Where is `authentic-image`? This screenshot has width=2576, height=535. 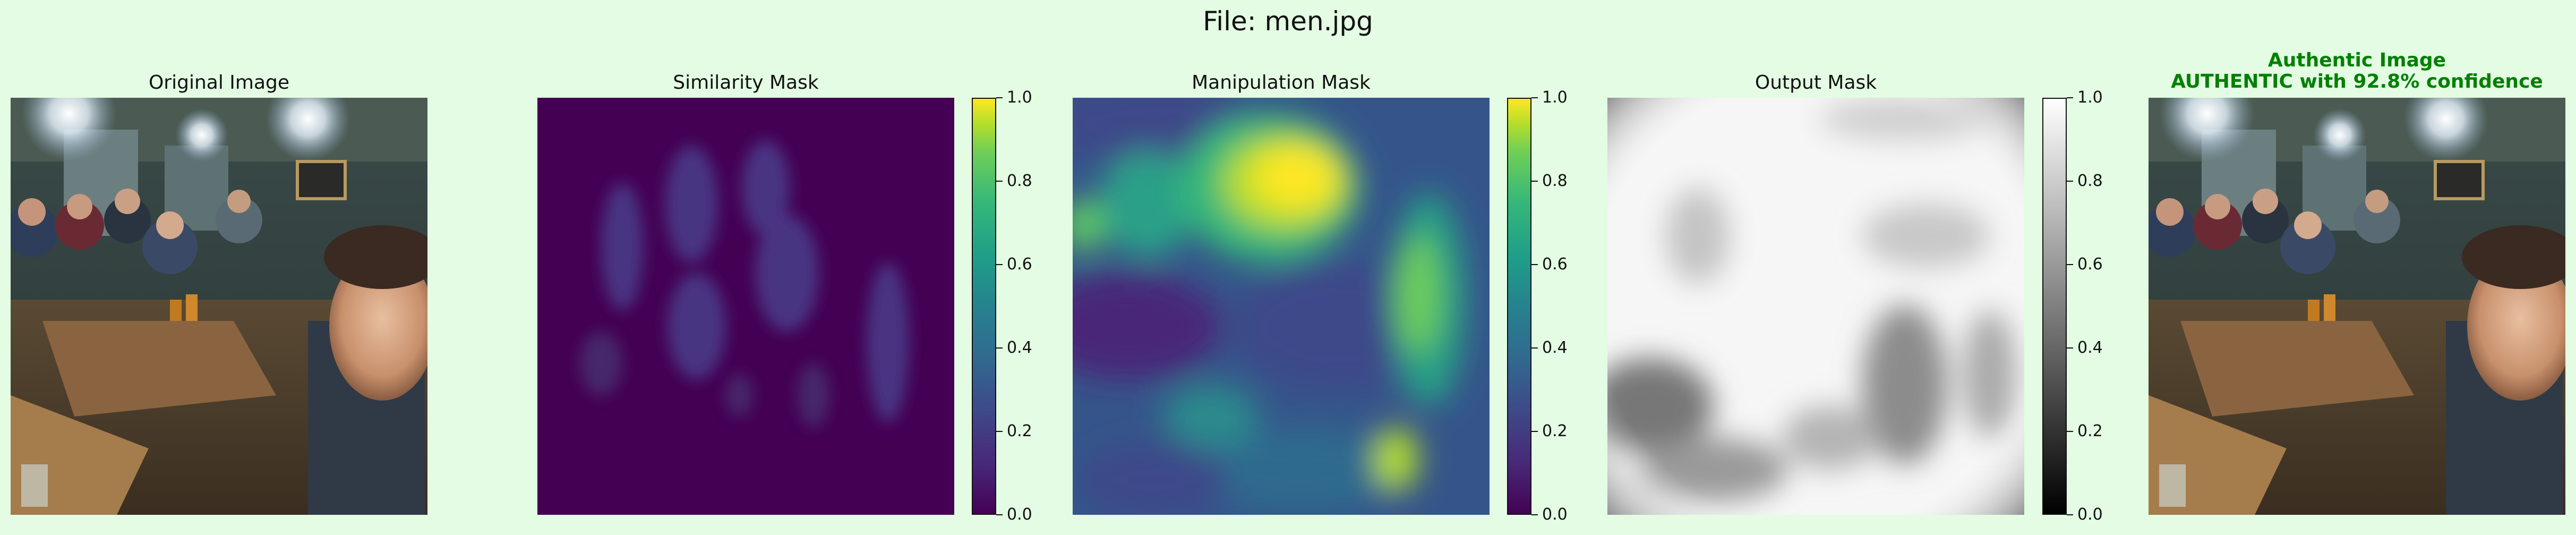 authentic-image is located at coordinates (2357, 306).